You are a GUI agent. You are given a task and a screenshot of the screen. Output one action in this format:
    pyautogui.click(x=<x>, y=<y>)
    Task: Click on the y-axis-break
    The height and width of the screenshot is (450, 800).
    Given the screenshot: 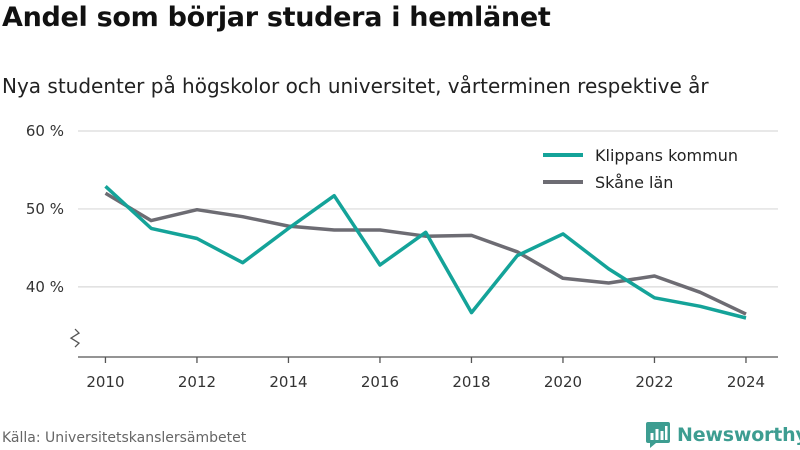 What is the action you would take?
    pyautogui.click(x=75, y=338)
    